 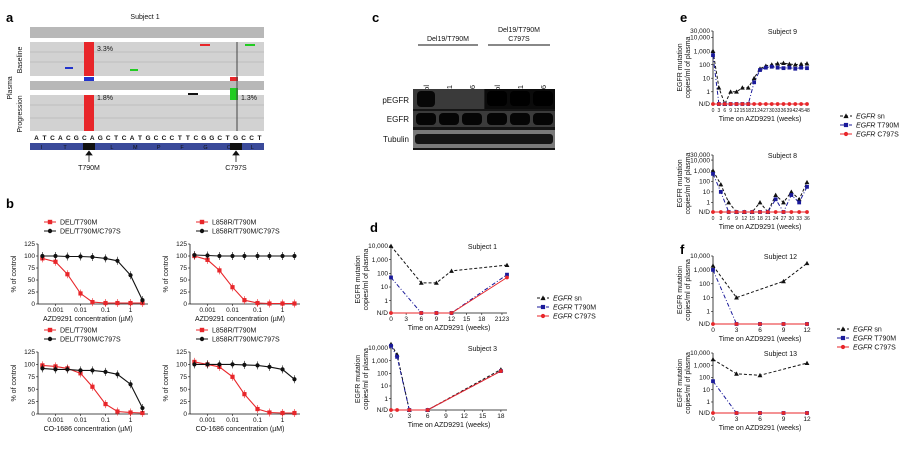 What do you see at coordinates (240, 429) in the screenshot?
I see `x-axis-label: CO-1686 concentration (µM)` at bounding box center [240, 429].